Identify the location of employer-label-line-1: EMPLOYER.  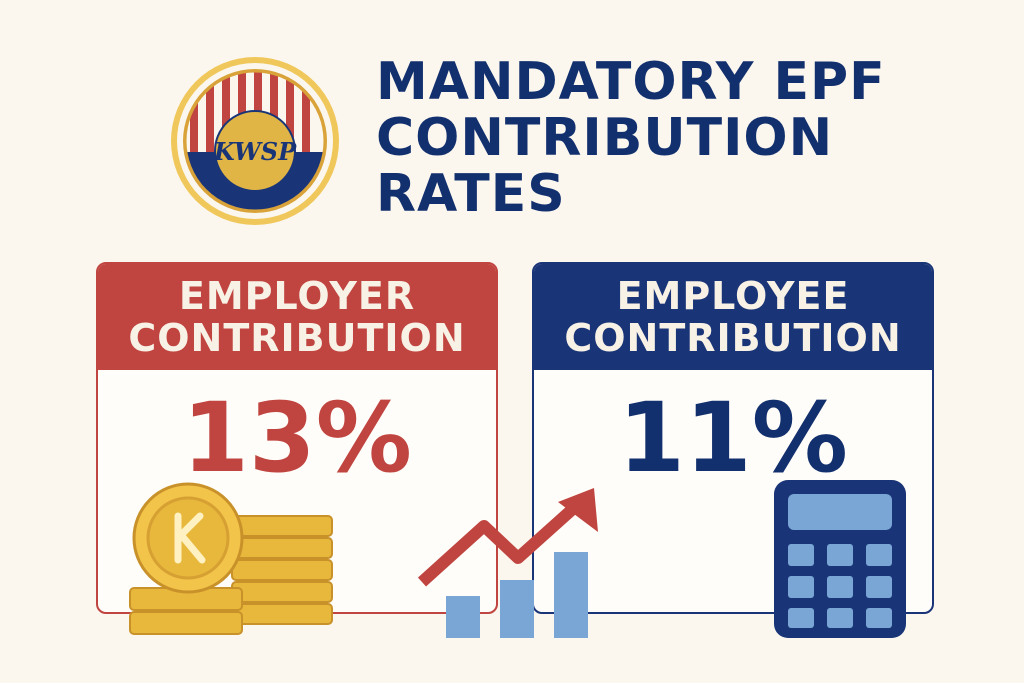
(297, 296).